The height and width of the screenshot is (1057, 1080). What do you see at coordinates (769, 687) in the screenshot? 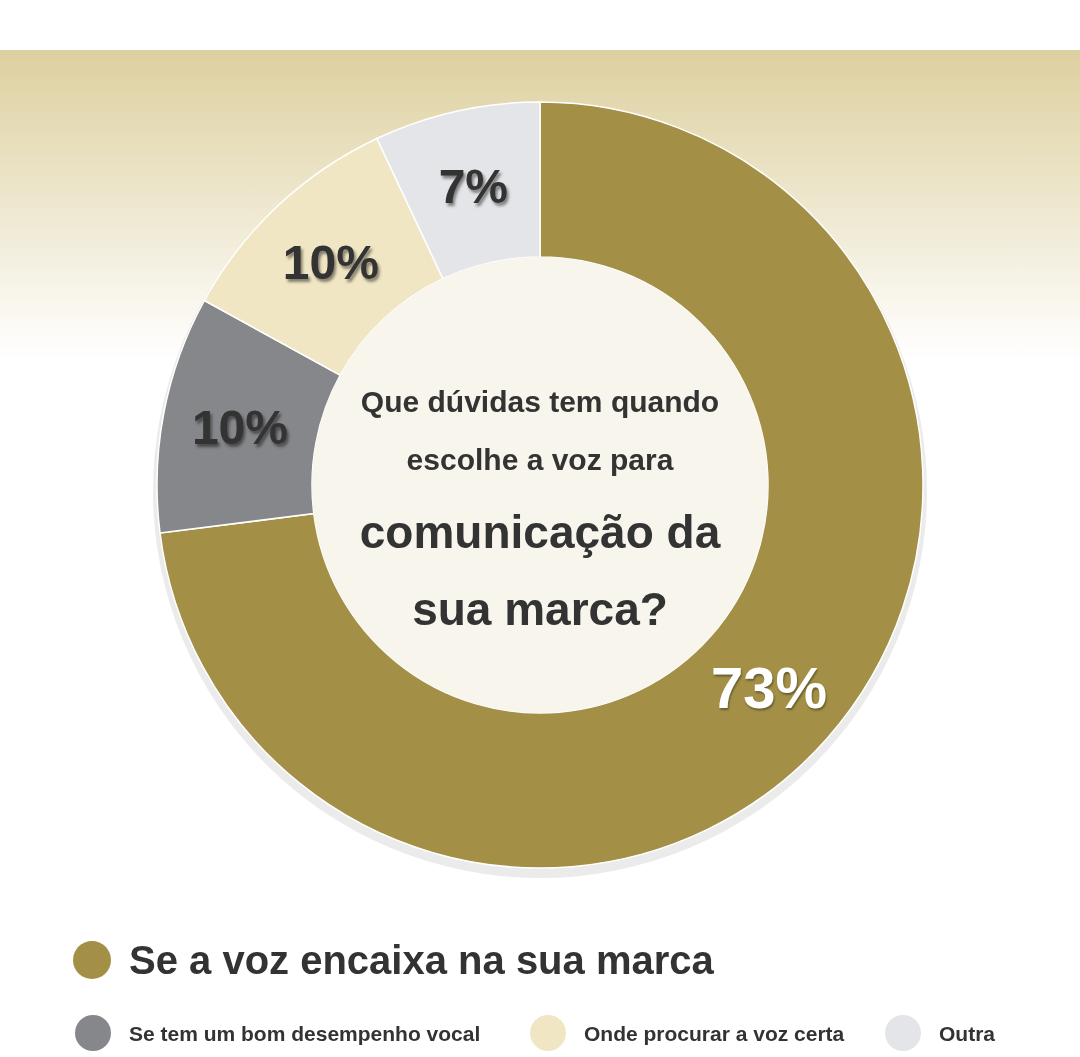
I see `data-label: 73%` at bounding box center [769, 687].